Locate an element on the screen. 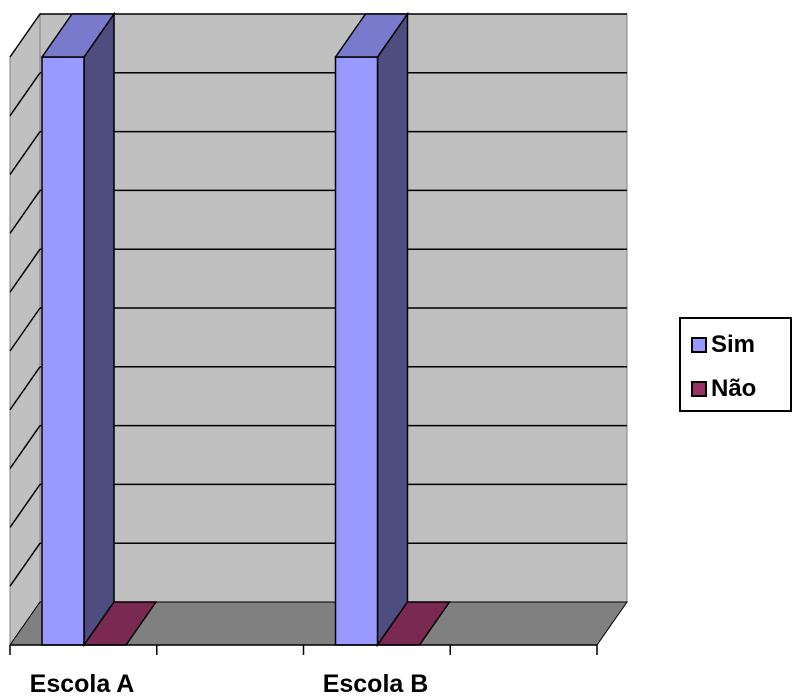 Image resolution: width=792 pixels, height=697 pixels. legend-item-sim: Sim is located at coordinates (723, 345).